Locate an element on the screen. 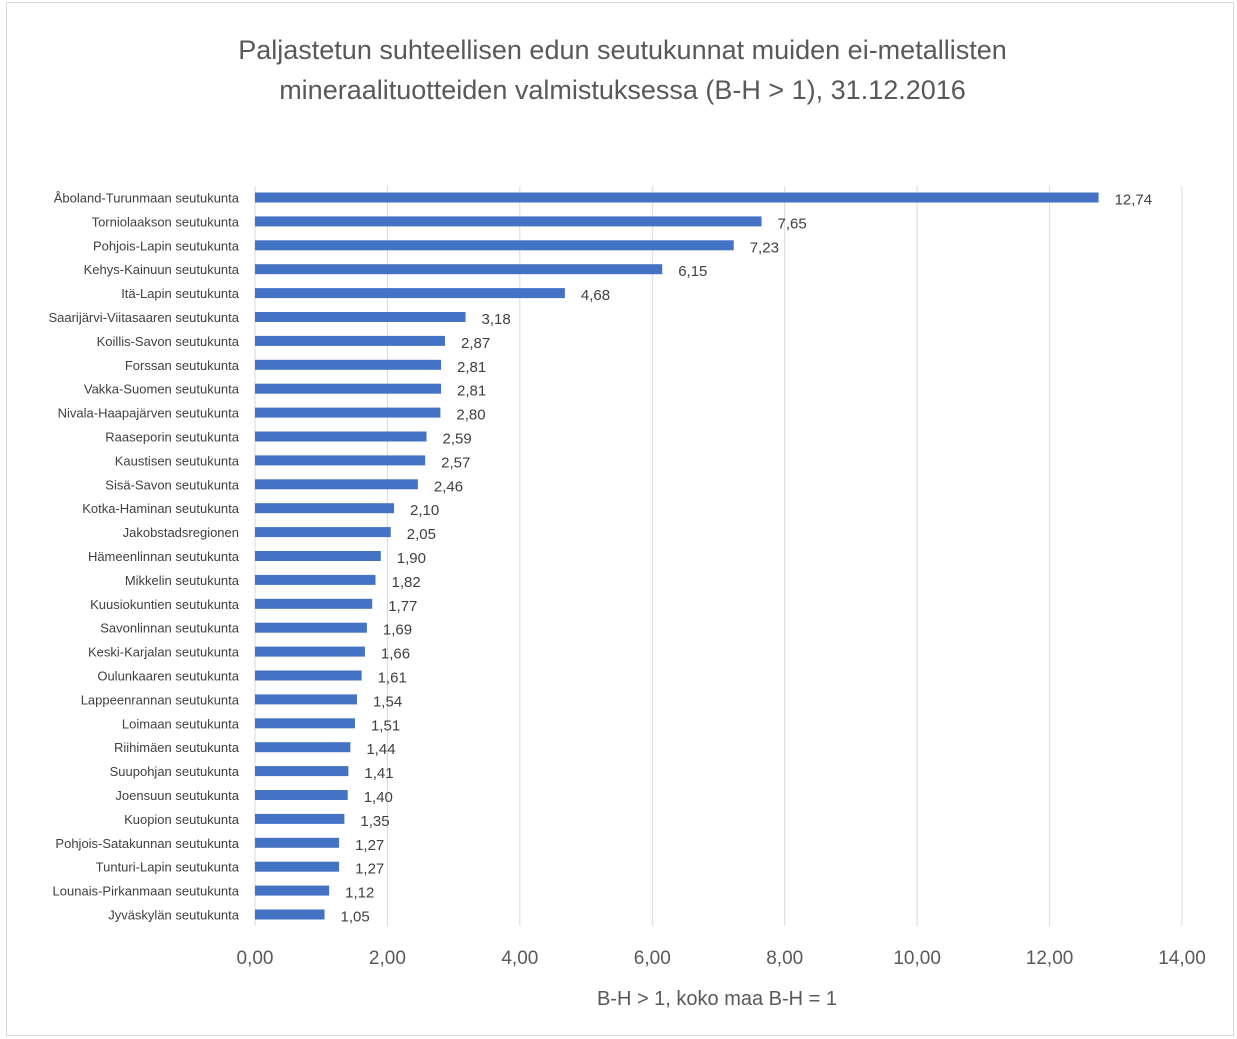  category-label: Oulunkaaren seutukunta is located at coordinates (168, 676).